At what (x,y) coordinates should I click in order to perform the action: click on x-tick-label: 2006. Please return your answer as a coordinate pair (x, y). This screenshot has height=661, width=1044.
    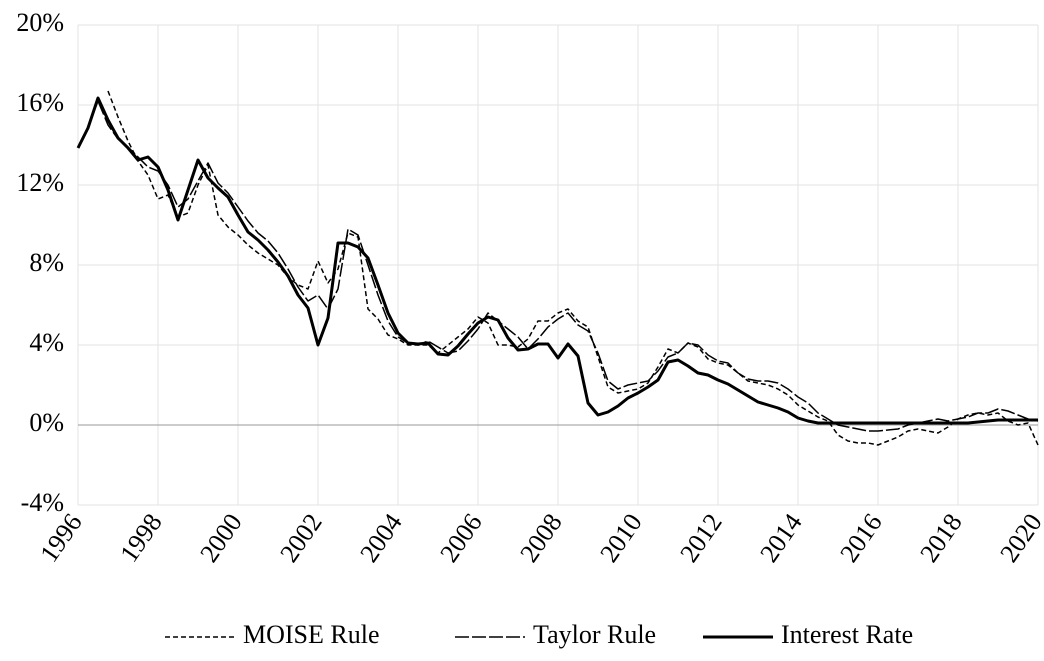
    Looking at the image, I should click on (461, 537).